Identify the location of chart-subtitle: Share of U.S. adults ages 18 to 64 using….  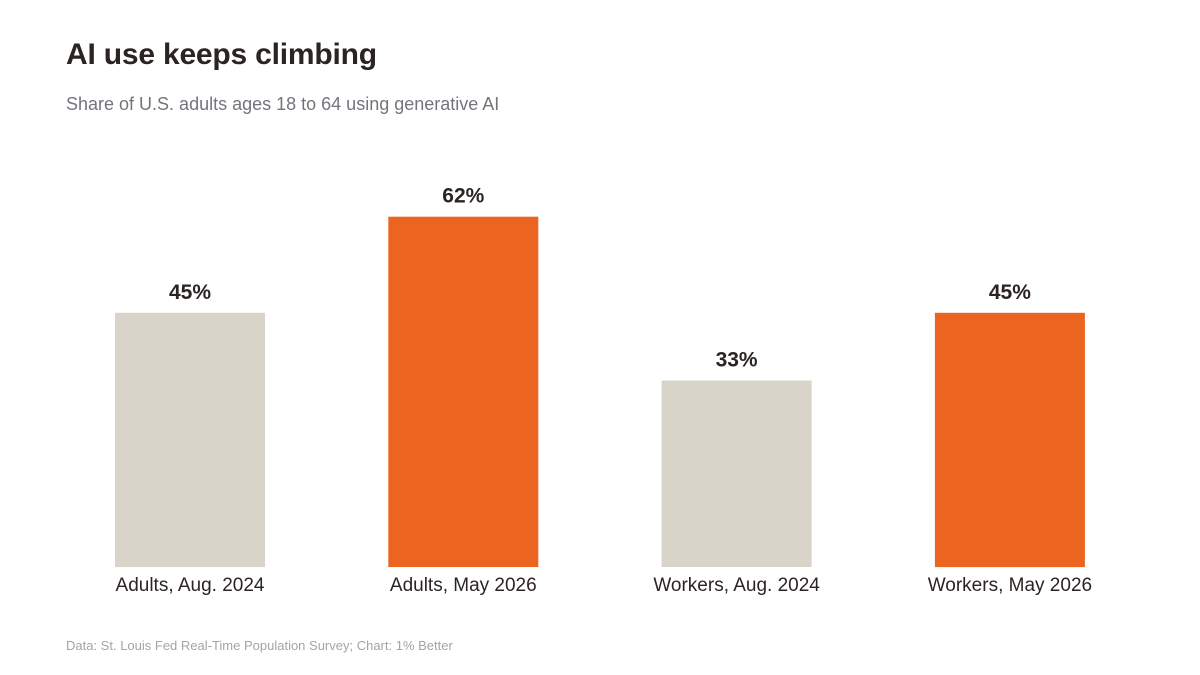
(283, 104).